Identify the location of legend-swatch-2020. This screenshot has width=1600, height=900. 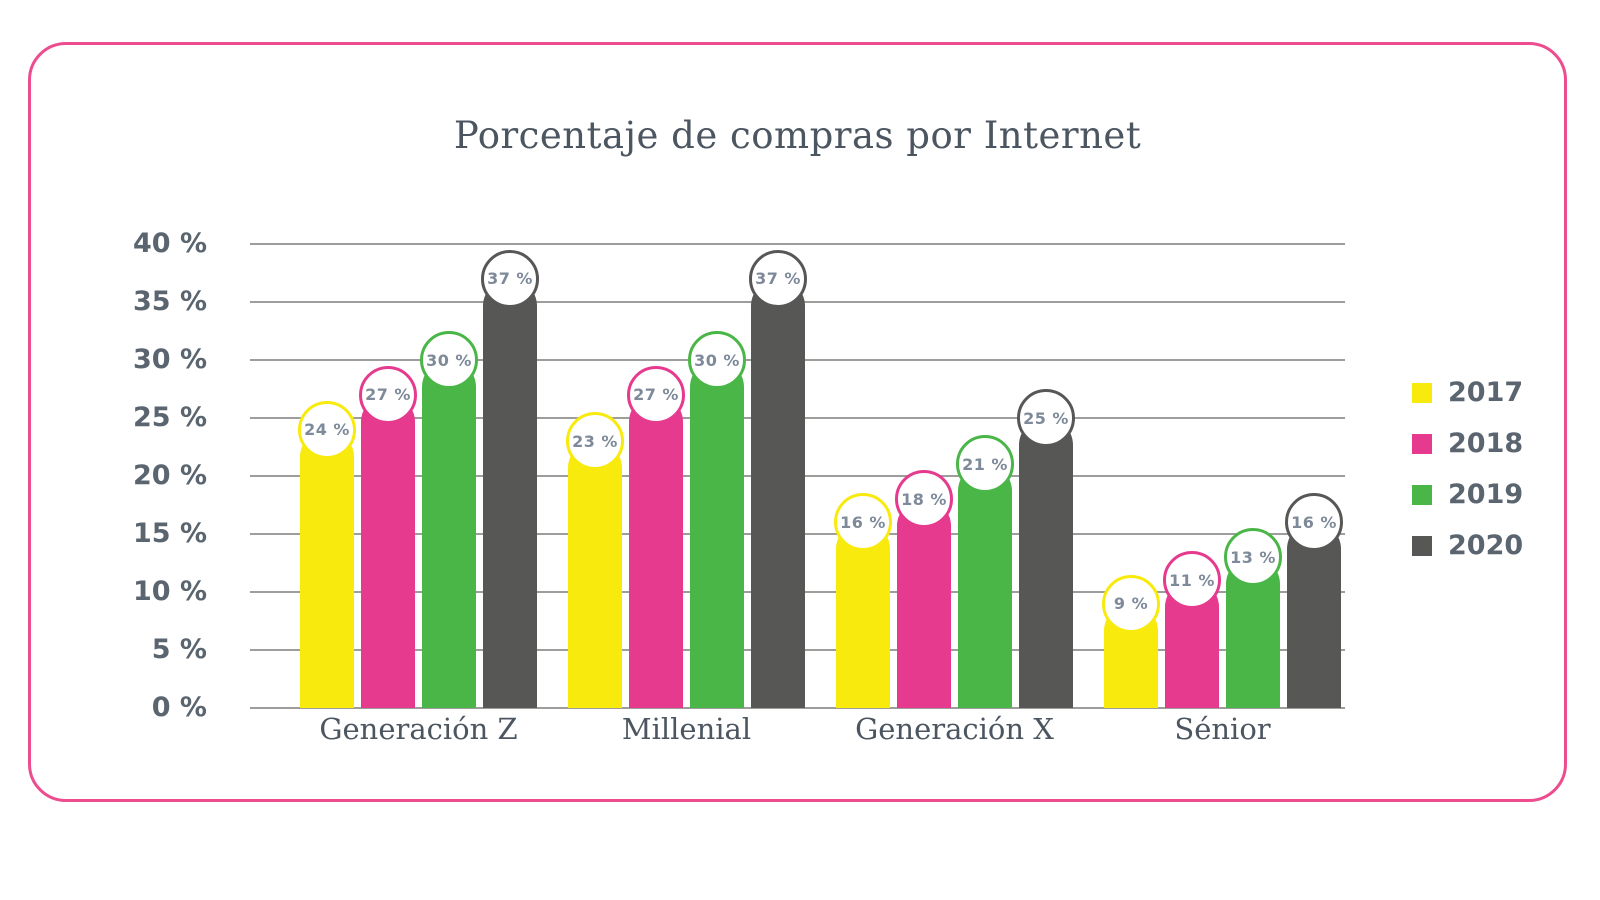
(1422, 546).